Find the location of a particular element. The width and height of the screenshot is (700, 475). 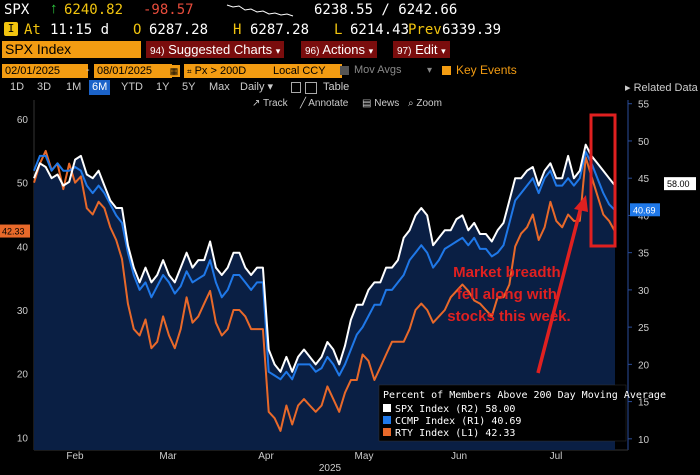

x-tick-label: Mar is located at coordinates (168, 456).